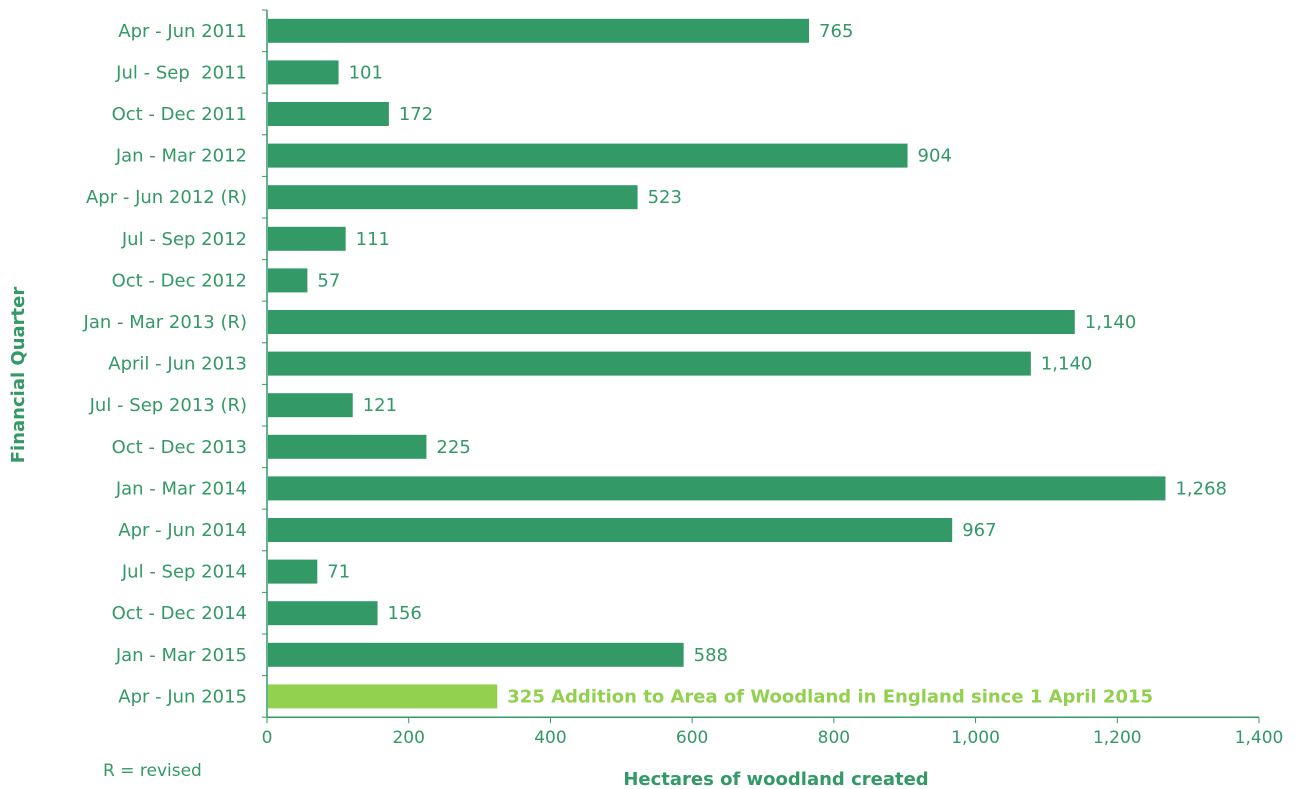 This screenshot has width=1300, height=789. I want to click on category-label: Jul - Sep 2013 (R), so click(168, 405).